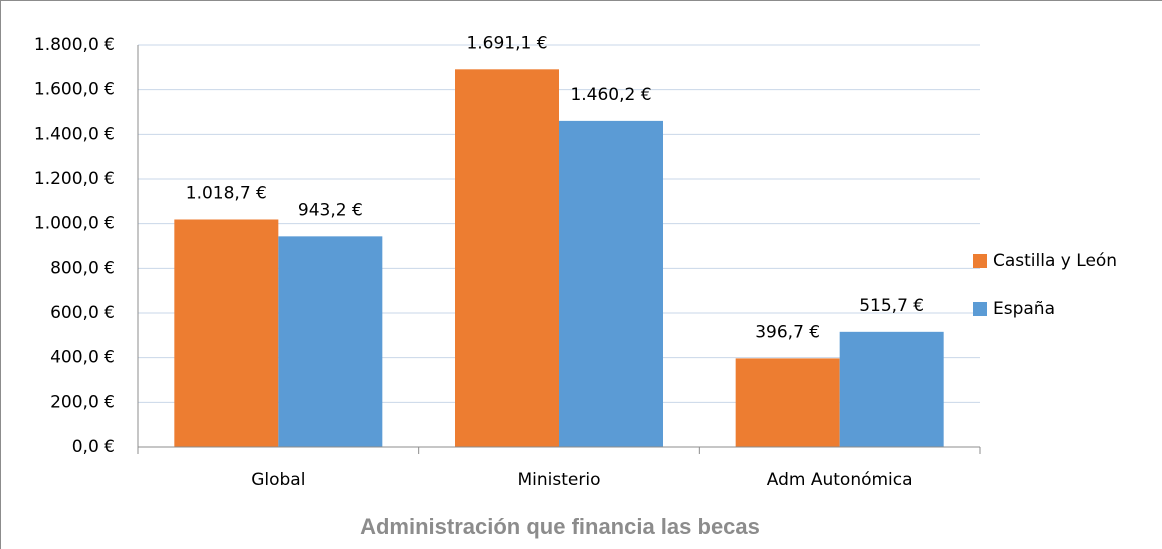 This screenshot has width=1162, height=549. Describe the element at coordinates (74, 45) in the screenshot. I see `y-tick-label: 1.800,0 €` at that location.